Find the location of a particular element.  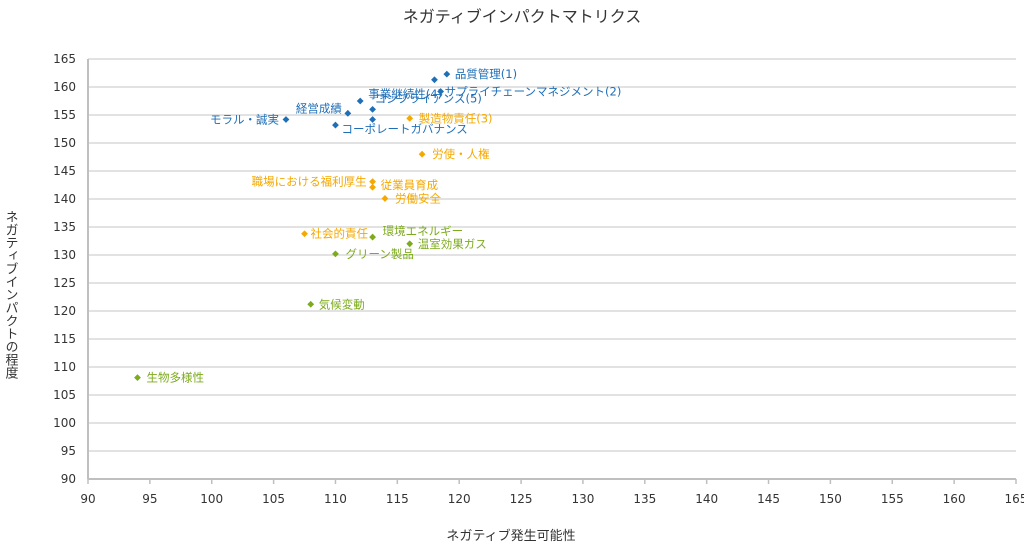

y-tick-label: 145 is located at coordinates (64, 171).